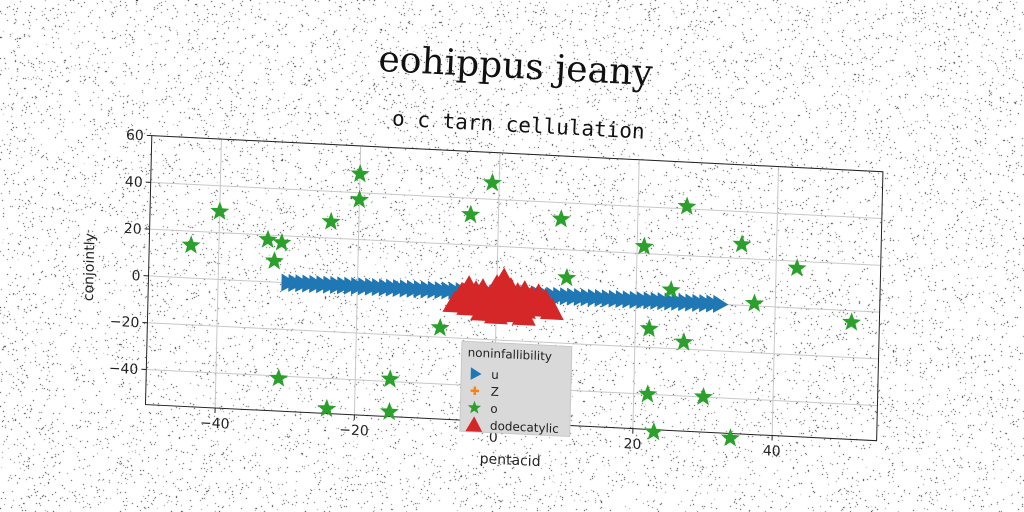  What do you see at coordinates (495, 392) in the screenshot?
I see `legend-label-z: Z` at bounding box center [495, 392].